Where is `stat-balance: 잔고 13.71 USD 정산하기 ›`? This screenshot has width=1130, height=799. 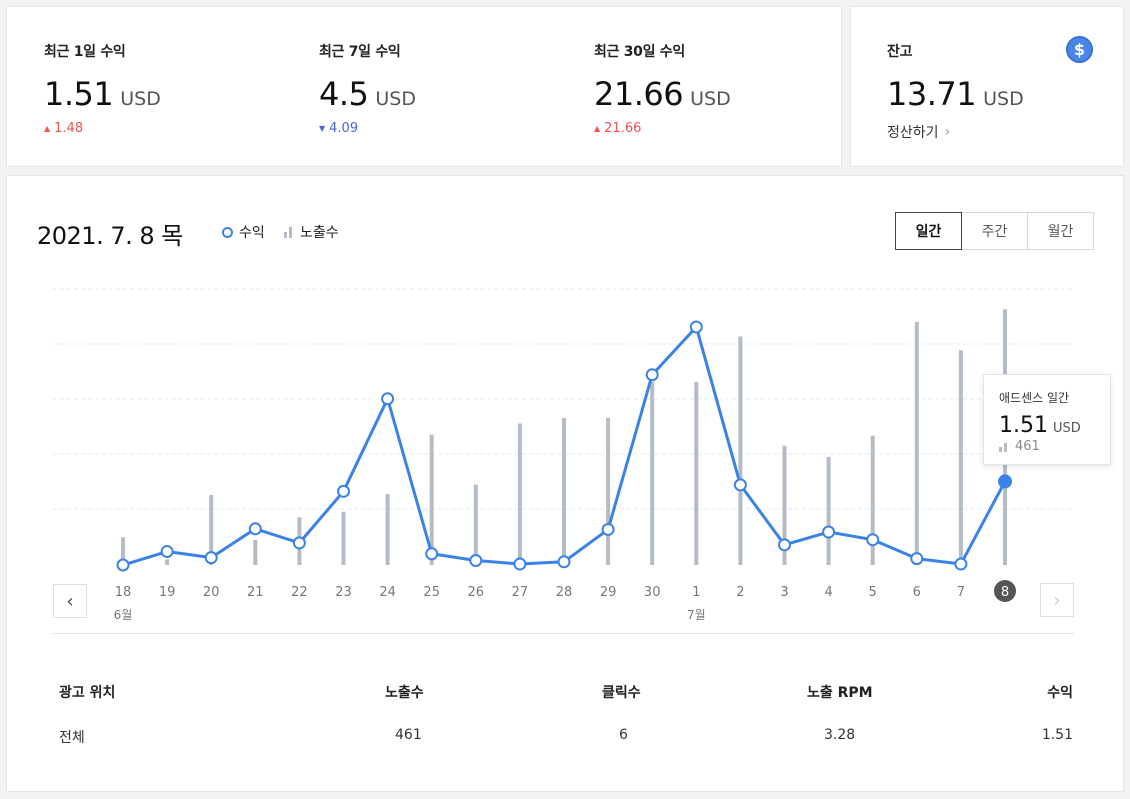 stat-balance: 잔고 13.71 USD 정산하기 › is located at coordinates (955, 91).